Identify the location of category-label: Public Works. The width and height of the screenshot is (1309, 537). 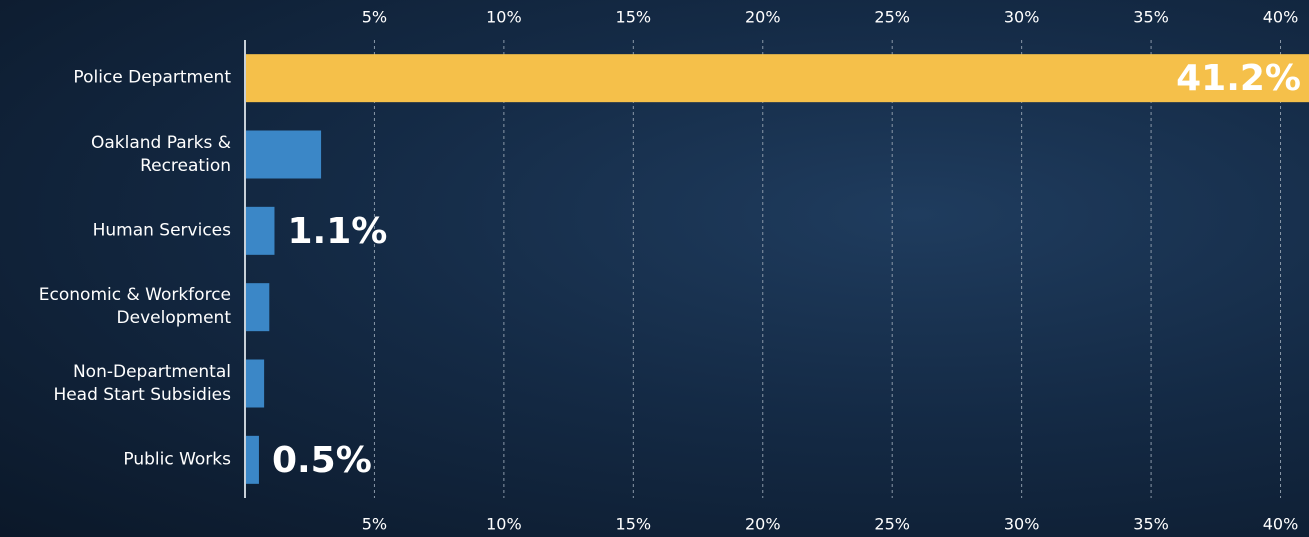
(177, 459).